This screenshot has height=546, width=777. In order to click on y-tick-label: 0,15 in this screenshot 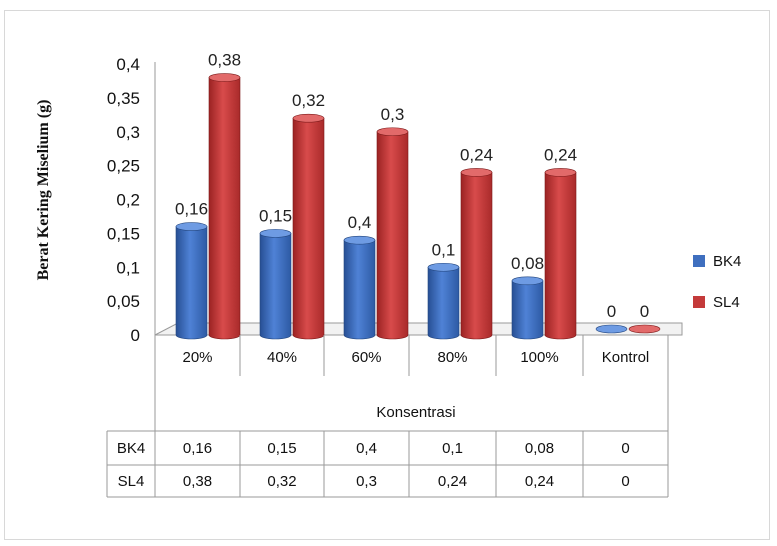, I will do `click(123, 233)`.